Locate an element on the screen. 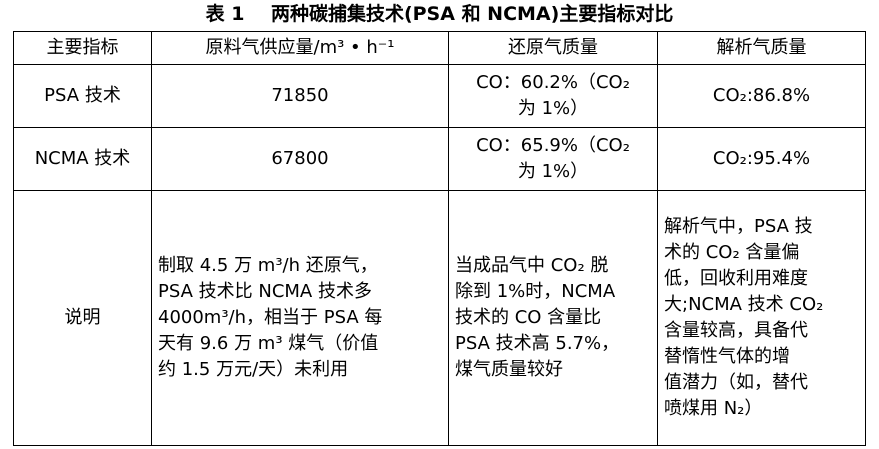  note-line: 喷煤用 N₂） is located at coordinates (713, 408).